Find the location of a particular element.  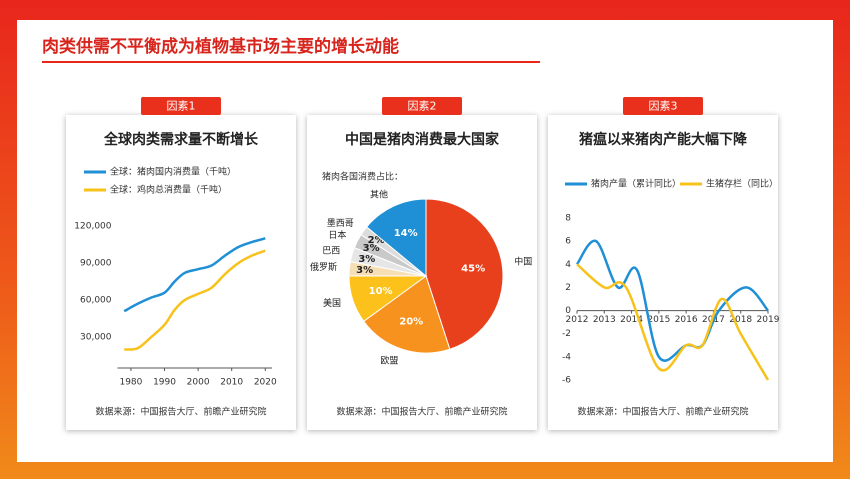

legend-label: 生猪存栏（同比） is located at coordinates (742, 184).